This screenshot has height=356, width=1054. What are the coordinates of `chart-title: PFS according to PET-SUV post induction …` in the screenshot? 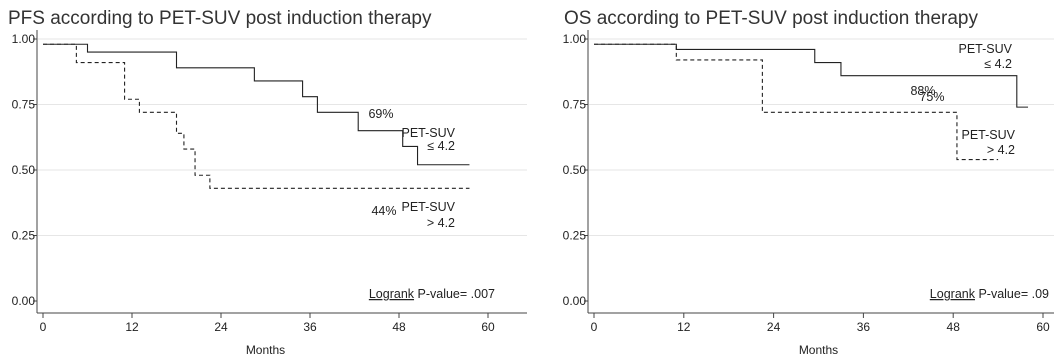 It's located at (220, 18).